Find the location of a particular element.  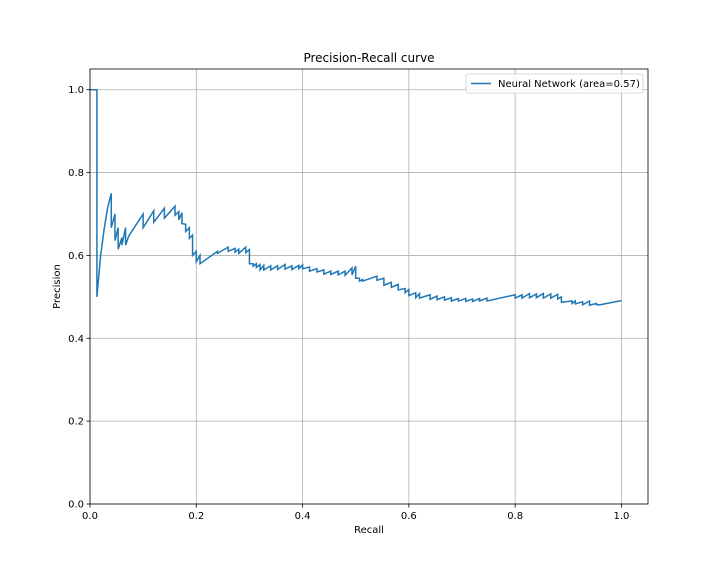

x-tick-label: 0.8 is located at coordinates (515, 516).